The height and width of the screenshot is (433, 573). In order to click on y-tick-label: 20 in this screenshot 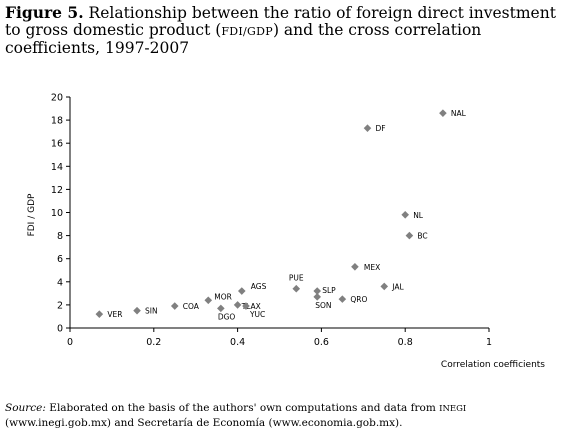, I will do `click(57, 98)`.